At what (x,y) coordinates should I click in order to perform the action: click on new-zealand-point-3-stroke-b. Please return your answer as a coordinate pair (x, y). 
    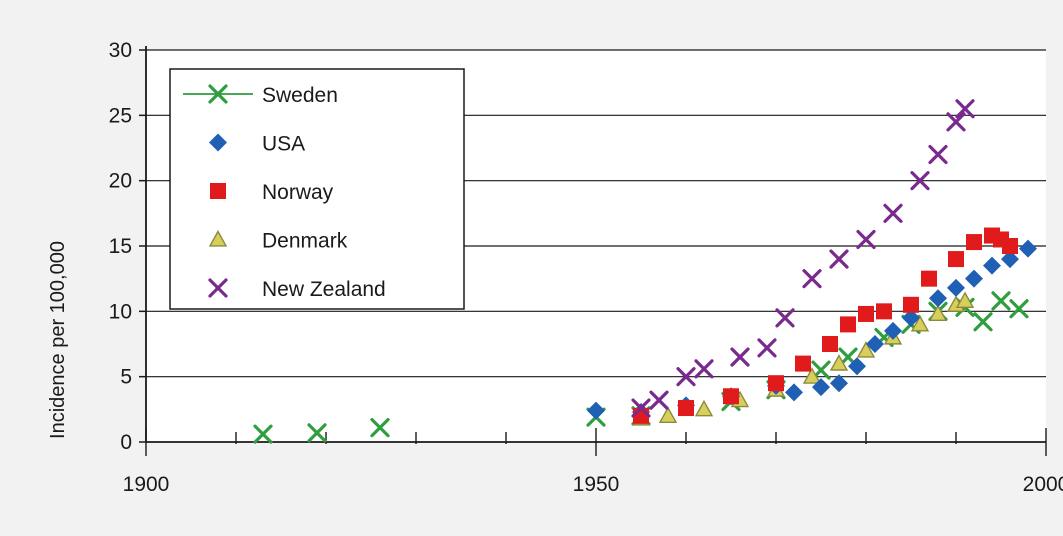
    Looking at the image, I should click on (704, 369).